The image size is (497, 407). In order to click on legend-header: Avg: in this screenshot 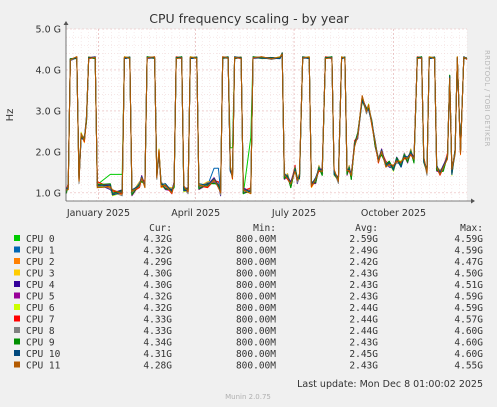, I will do `click(366, 228)`.